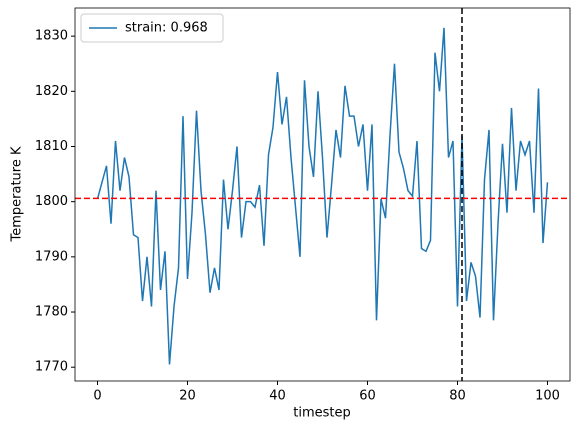 The image size is (581, 433). Describe the element at coordinates (457, 396) in the screenshot. I see `x-tick-label: 80` at that location.